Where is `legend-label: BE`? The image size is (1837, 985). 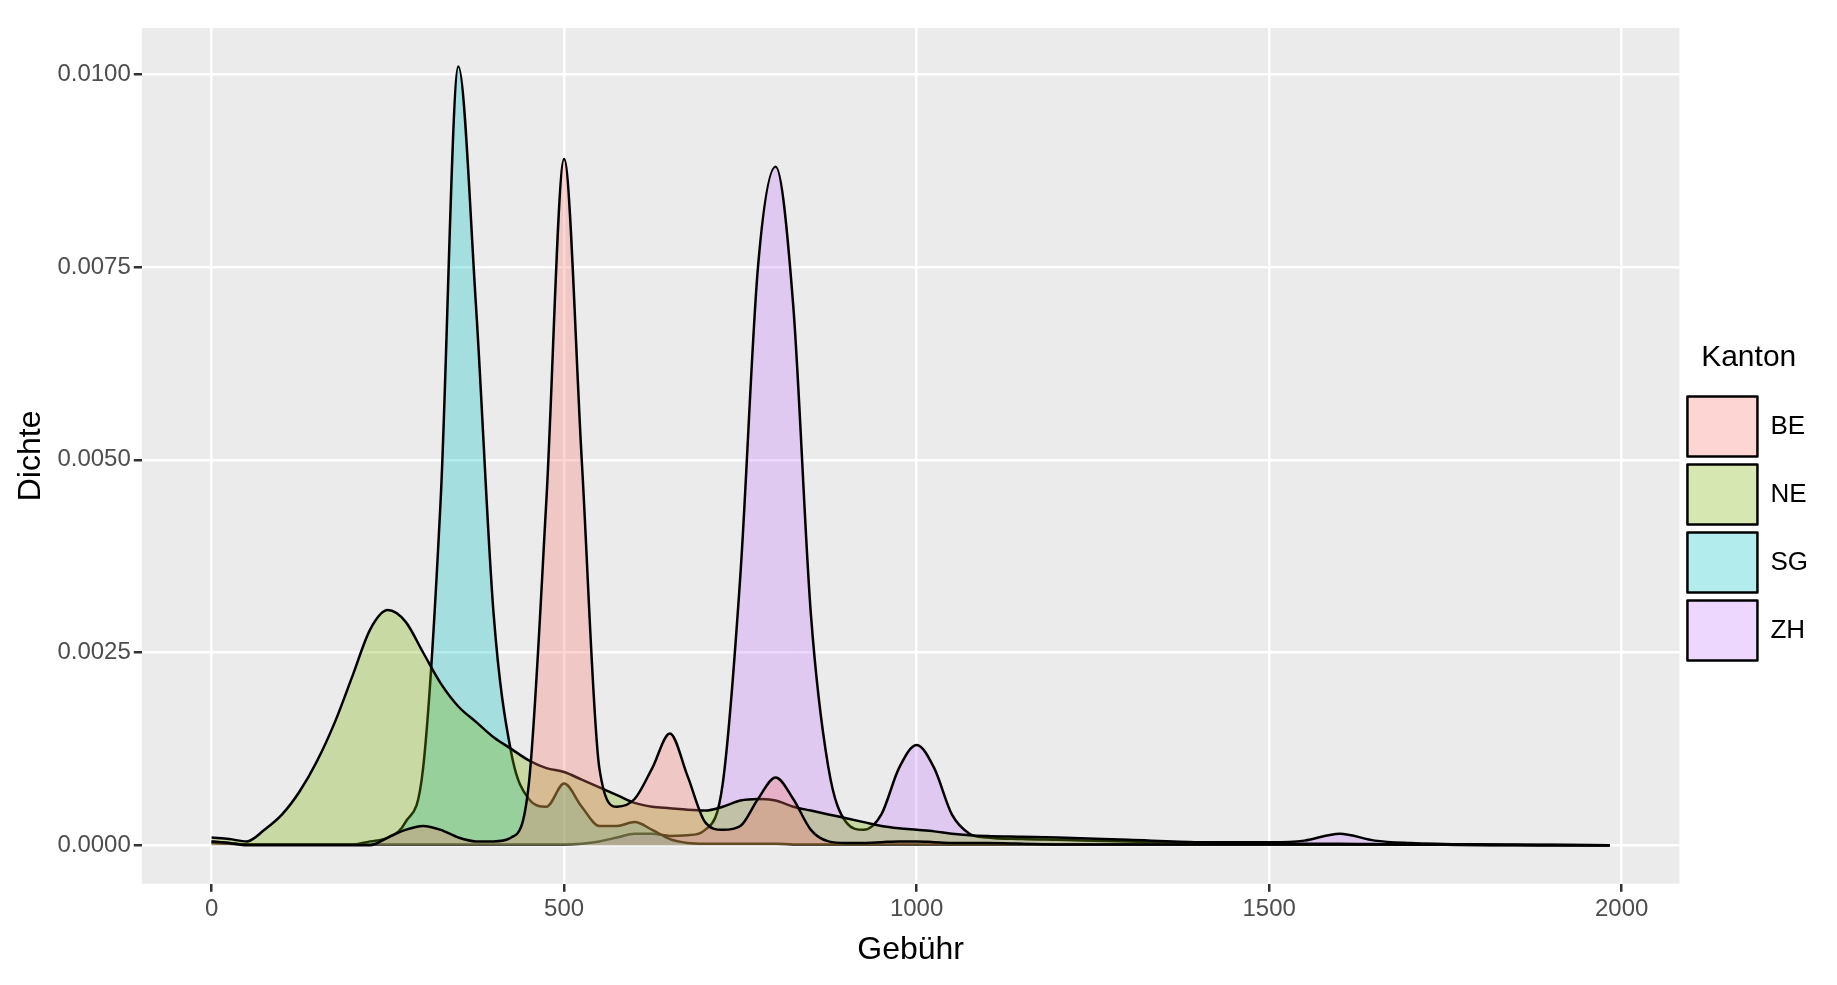
legend-label: BE is located at coordinates (1788, 424).